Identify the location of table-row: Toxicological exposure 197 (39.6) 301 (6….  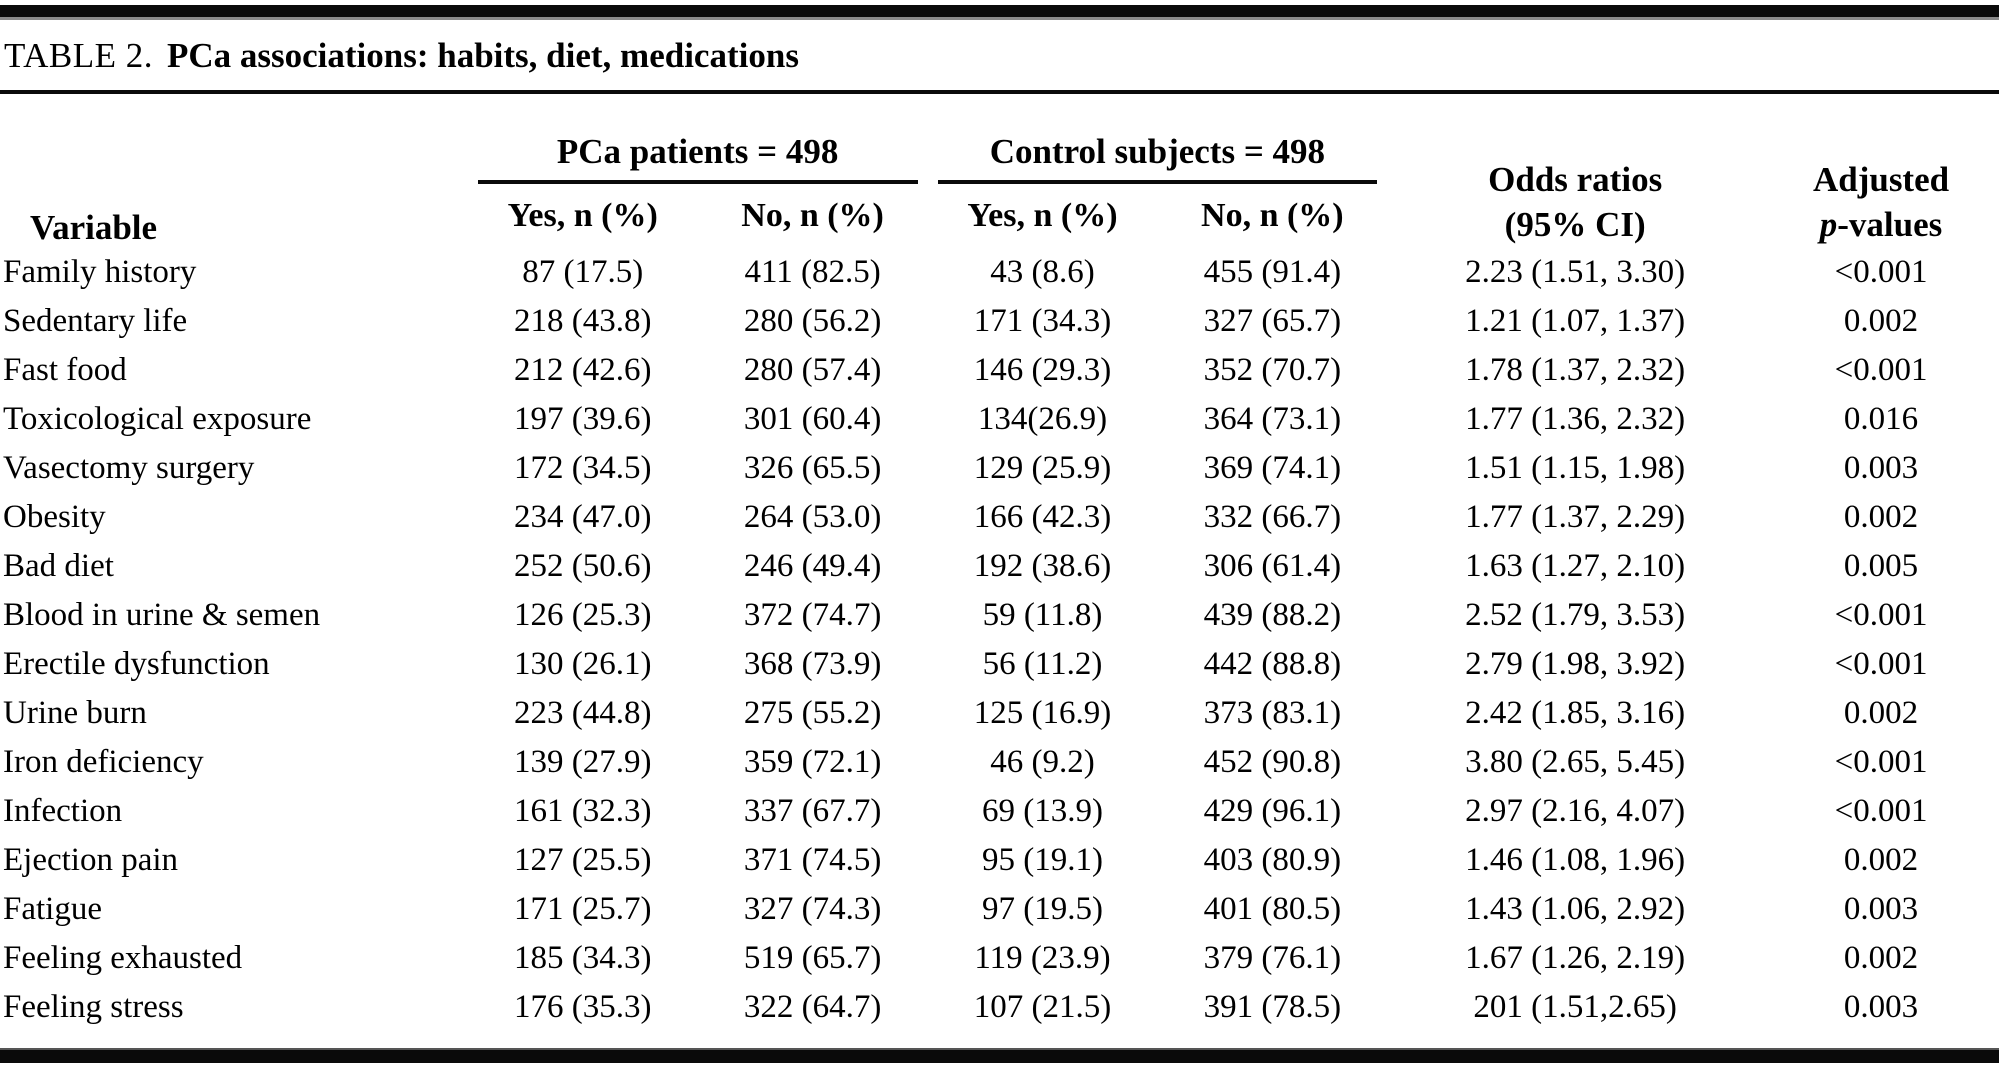
(999, 419).